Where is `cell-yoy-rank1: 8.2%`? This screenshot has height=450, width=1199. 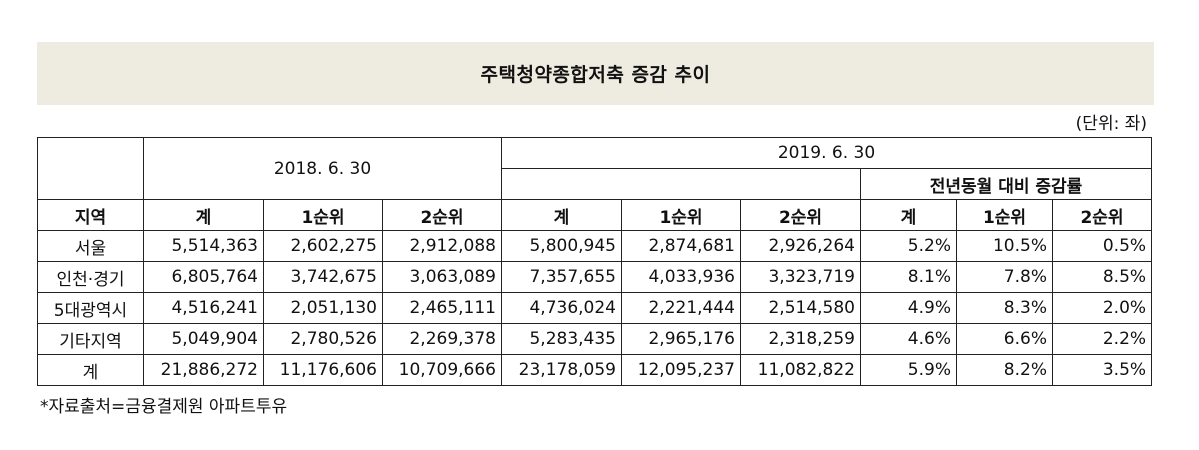
cell-yoy-rank1: 8.2% is located at coordinates (1004, 370).